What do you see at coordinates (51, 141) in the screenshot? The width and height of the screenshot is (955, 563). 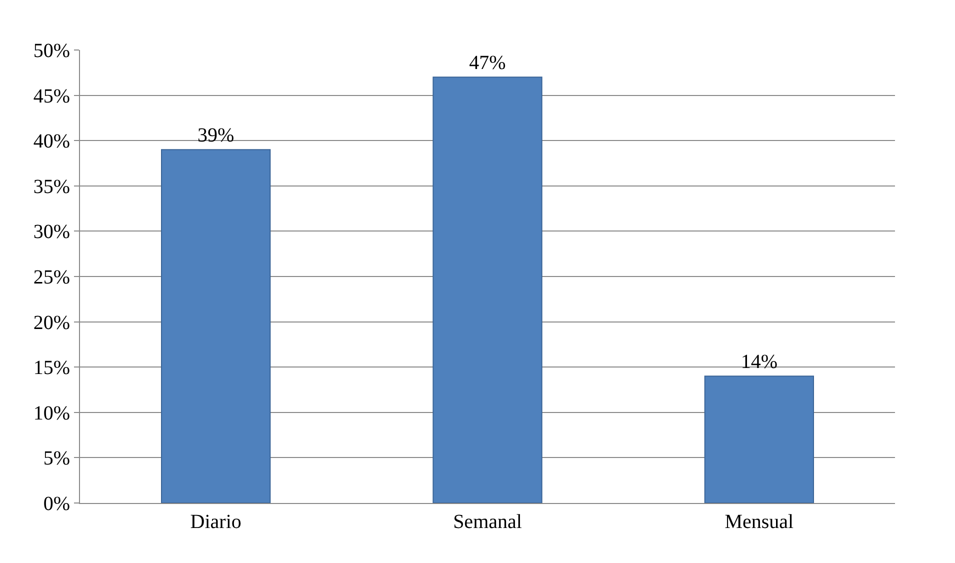 I see `y-tick-label: 40%` at bounding box center [51, 141].